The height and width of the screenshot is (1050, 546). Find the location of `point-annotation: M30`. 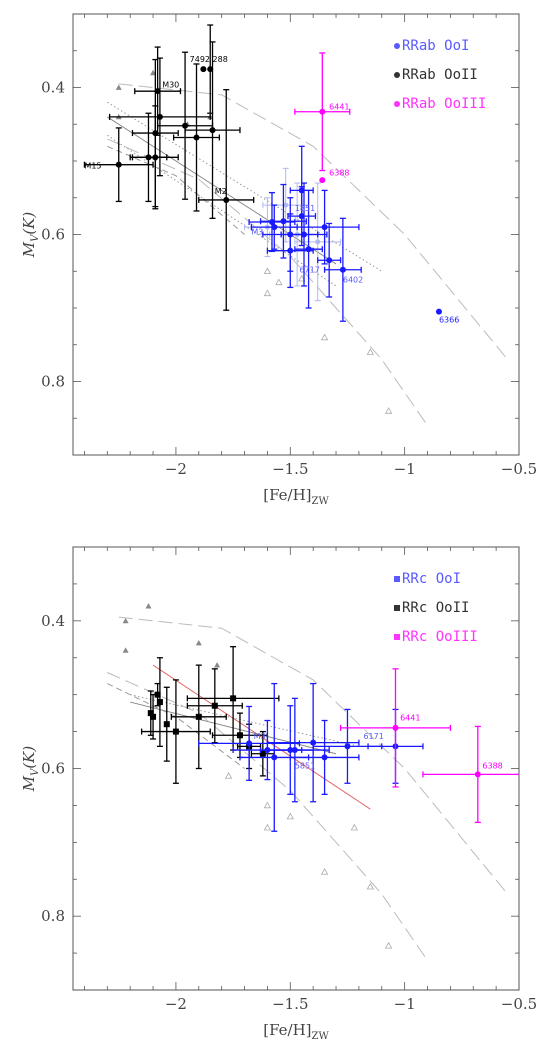

point-annotation: M30 is located at coordinates (170, 85).